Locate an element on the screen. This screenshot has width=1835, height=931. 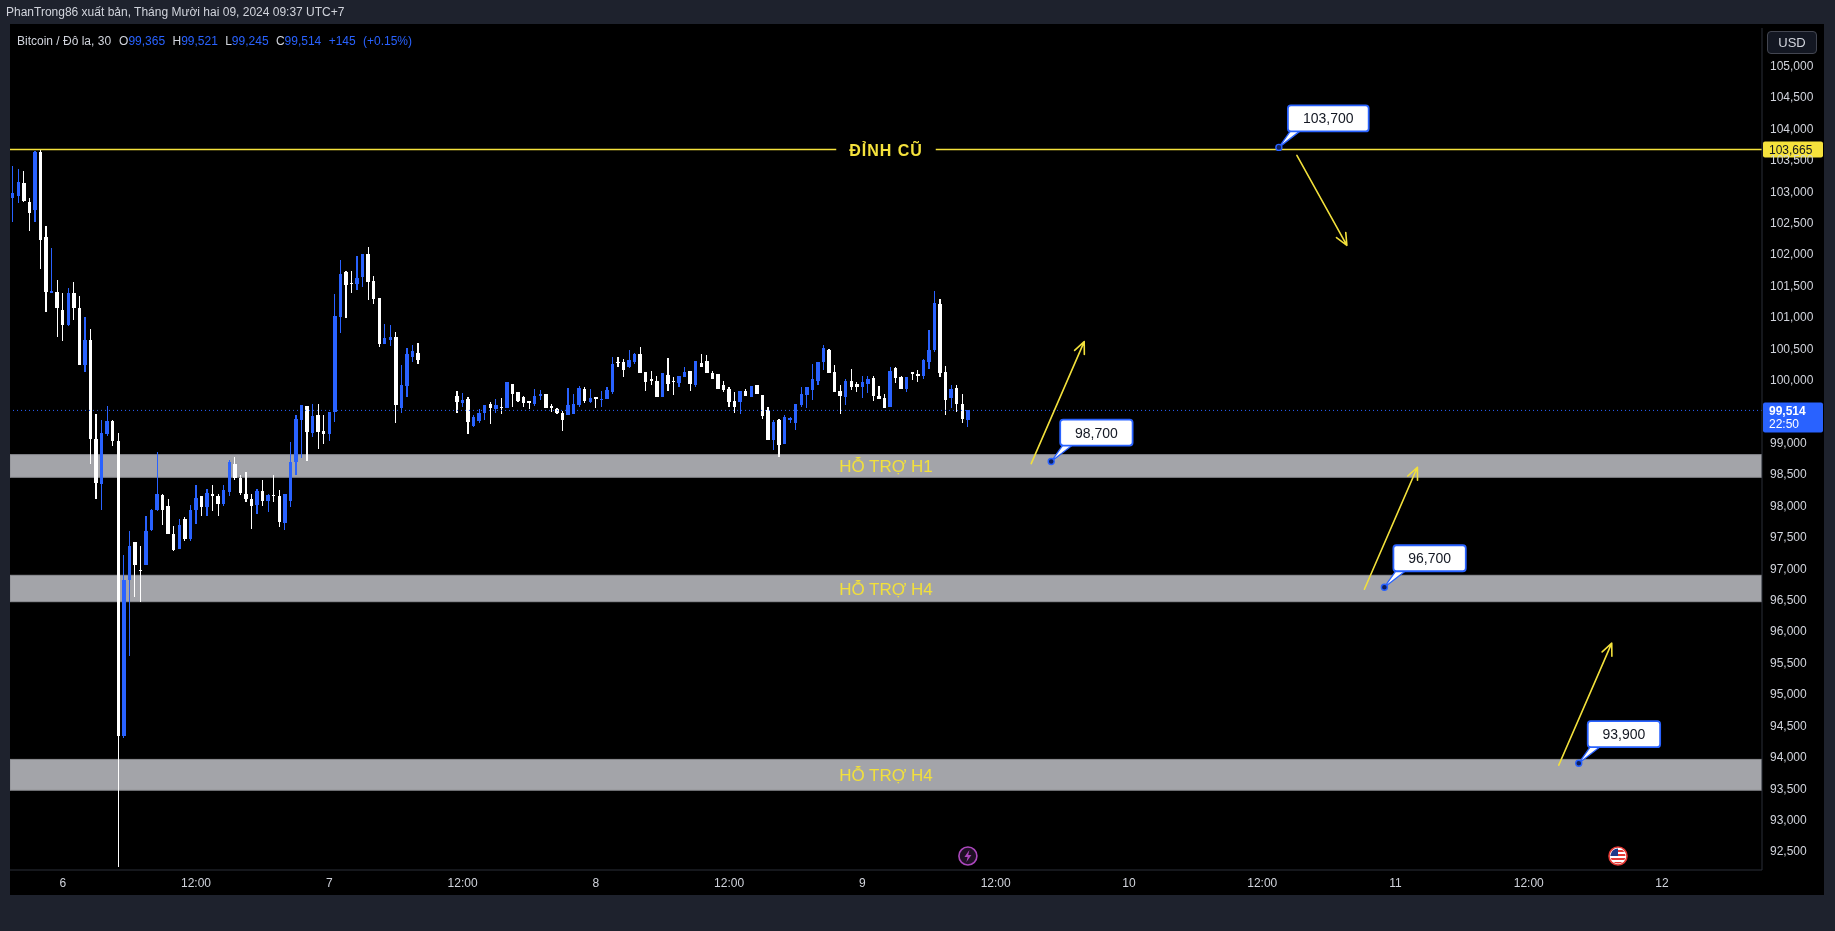
y-tick-label: 94,000 is located at coordinates (1789, 757).